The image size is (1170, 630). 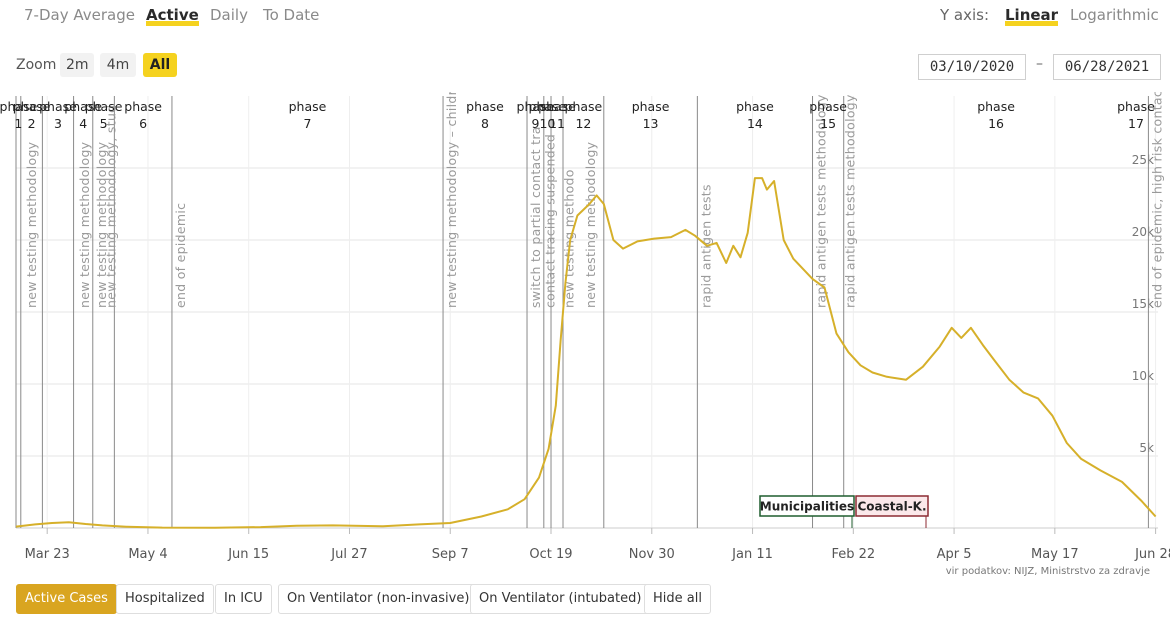 What do you see at coordinates (1055, 554) in the screenshot?
I see `x-tick-label: May 17` at bounding box center [1055, 554].